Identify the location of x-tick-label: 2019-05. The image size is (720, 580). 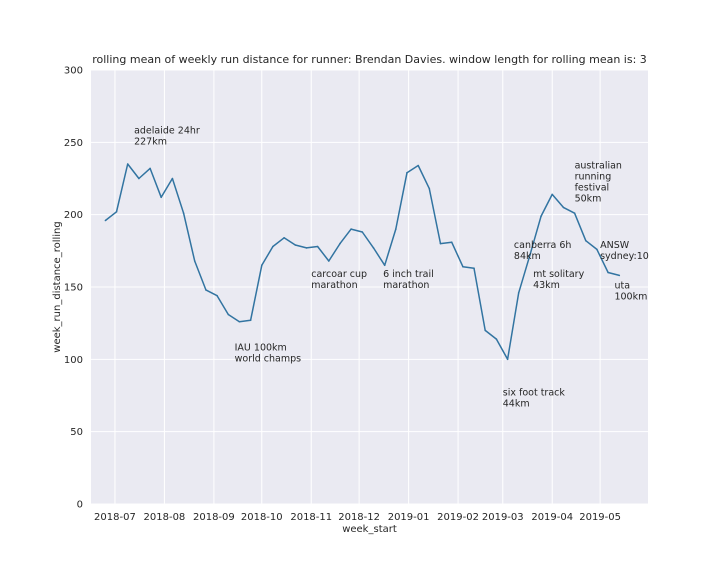
(600, 517).